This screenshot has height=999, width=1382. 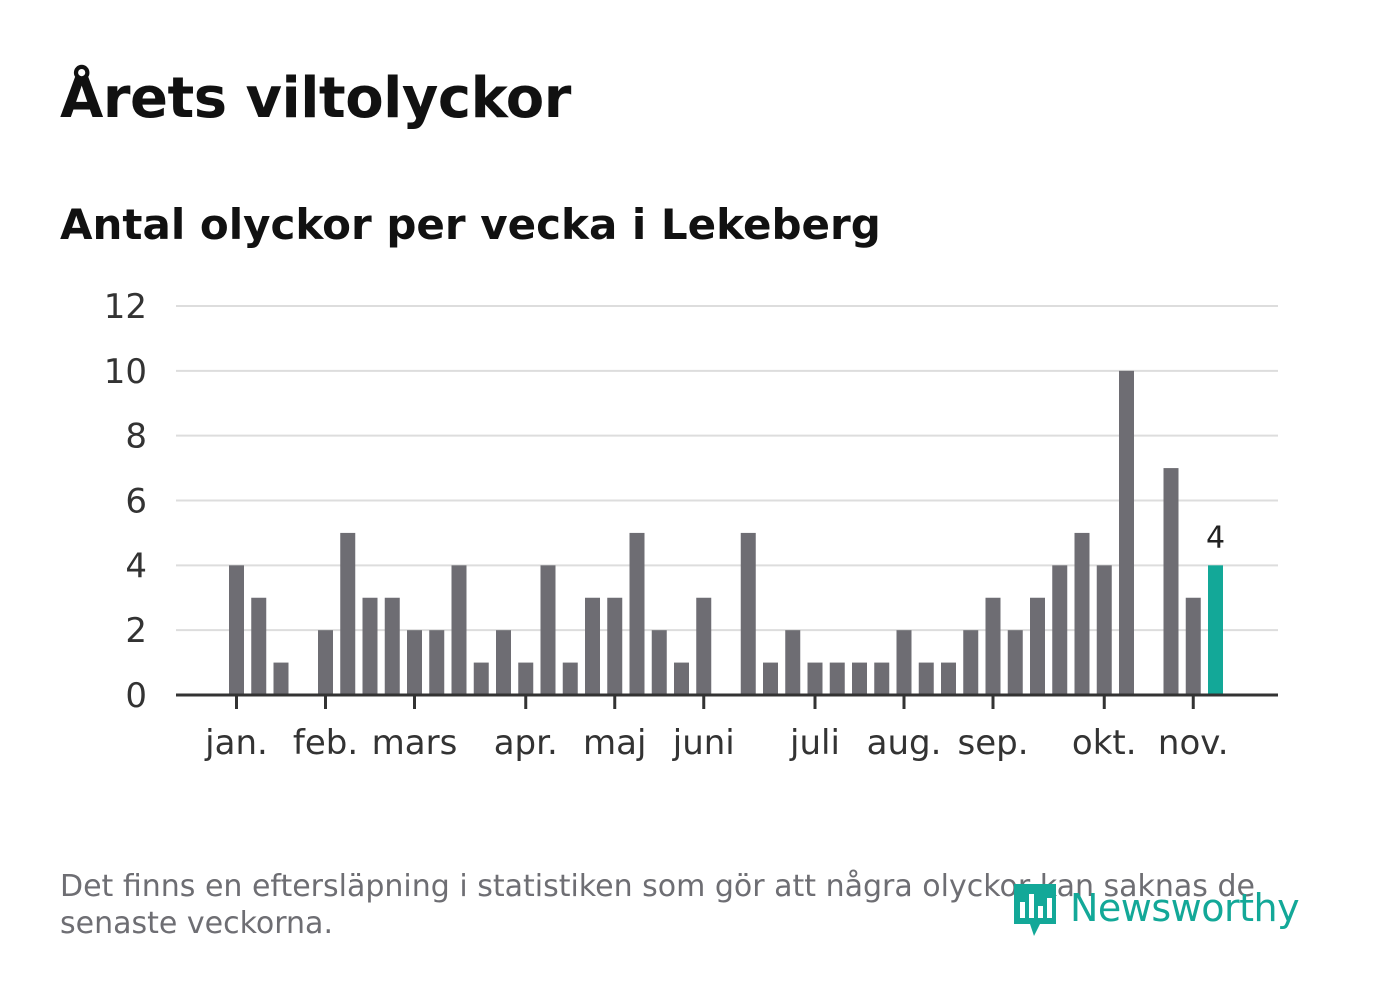 What do you see at coordinates (236, 743) in the screenshot?
I see `x-tick-label: jan.` at bounding box center [236, 743].